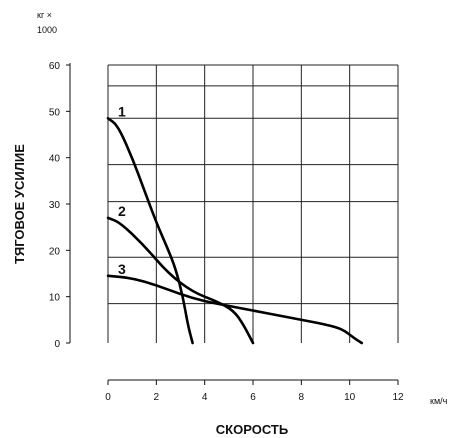  What do you see at coordinates (350, 397) in the screenshot?
I see `x-tick-label: 10` at bounding box center [350, 397].